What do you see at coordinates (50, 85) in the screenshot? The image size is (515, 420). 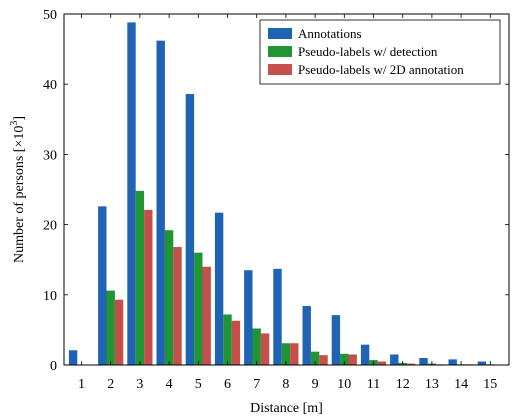 I see `y-tick-label-40: 40` at bounding box center [50, 85].